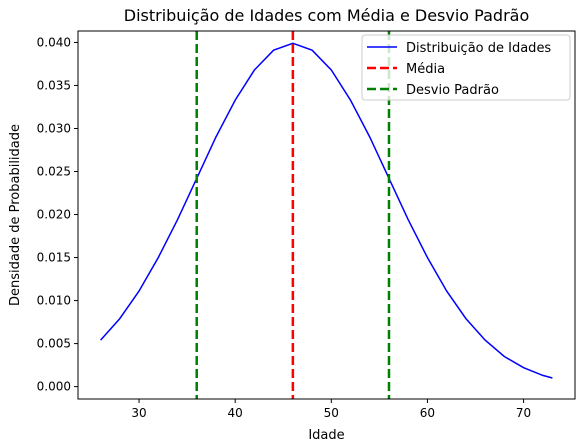 This screenshot has width=580, height=444. What do you see at coordinates (138, 413) in the screenshot?
I see `x-tick-label: 30` at bounding box center [138, 413].